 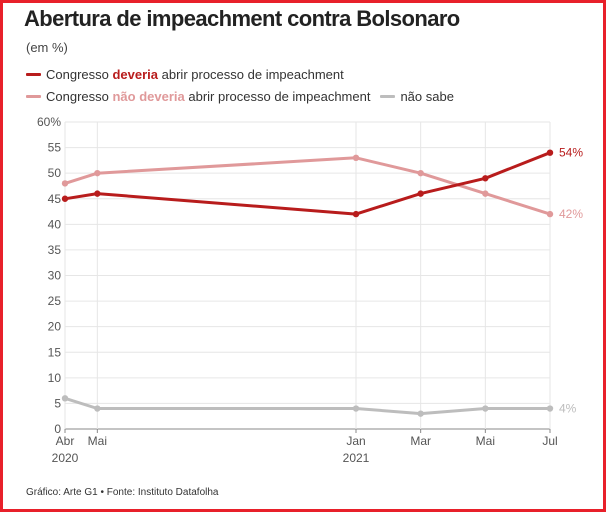 What do you see at coordinates (549, 441) in the screenshot?
I see `x-tick-label: Jul` at bounding box center [549, 441].